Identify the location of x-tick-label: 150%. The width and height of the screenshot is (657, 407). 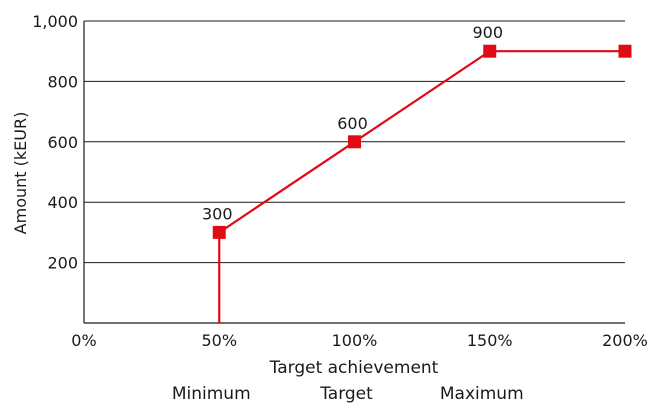
(490, 340).